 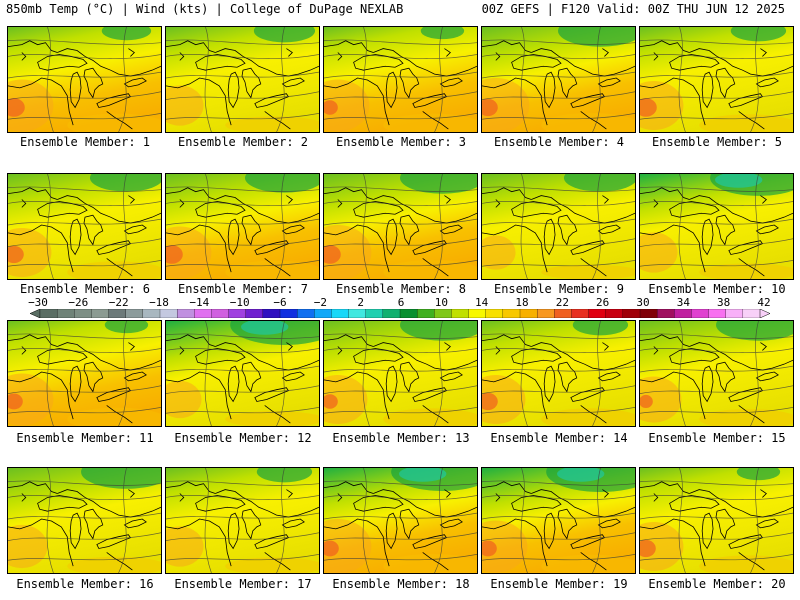 What do you see at coordinates (764, 302) in the screenshot?
I see `colorbar-tick-label: 42` at bounding box center [764, 302].